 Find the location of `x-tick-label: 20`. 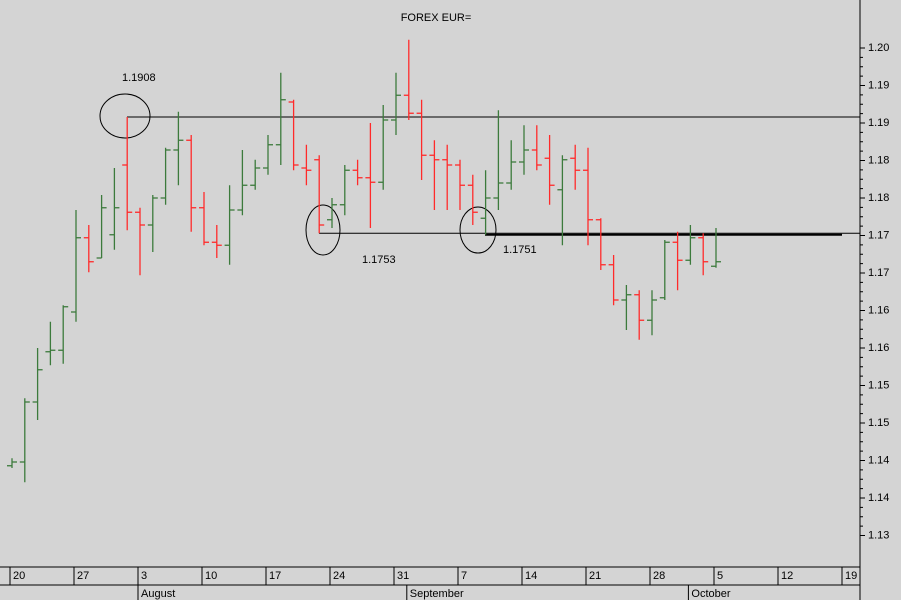

x-tick-label: 20 is located at coordinates (19, 576).